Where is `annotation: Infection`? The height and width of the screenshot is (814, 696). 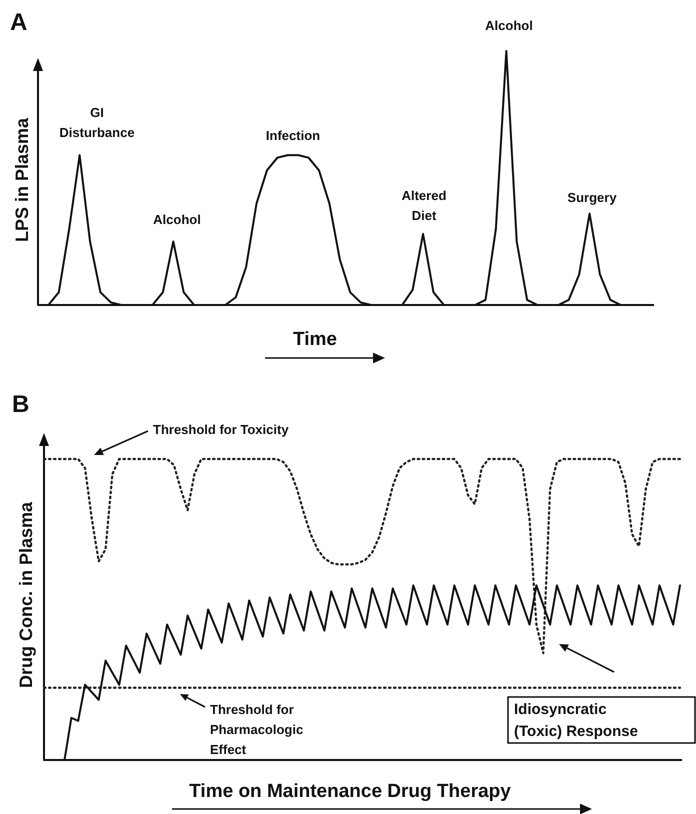 annotation: Infection is located at coordinates (293, 135).